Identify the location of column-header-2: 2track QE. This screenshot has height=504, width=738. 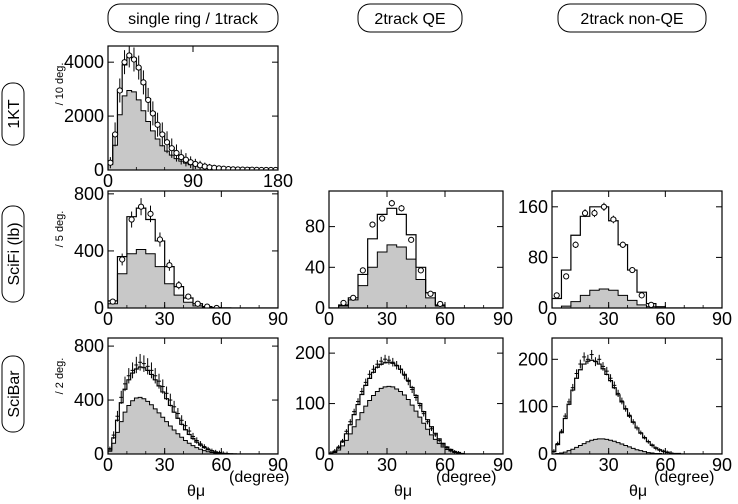
(410, 18).